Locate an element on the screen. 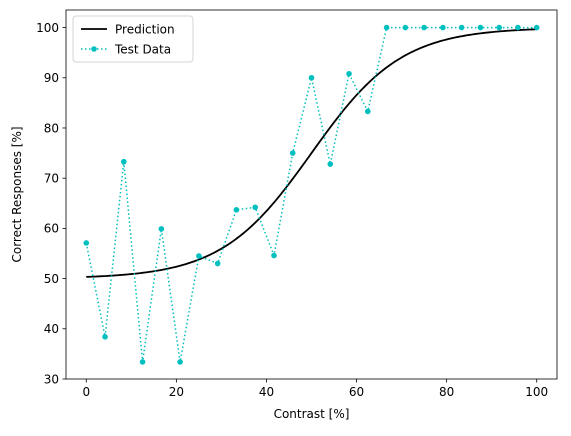 The width and height of the screenshot is (571, 436). y-tick-label: 50 is located at coordinates (51, 279).